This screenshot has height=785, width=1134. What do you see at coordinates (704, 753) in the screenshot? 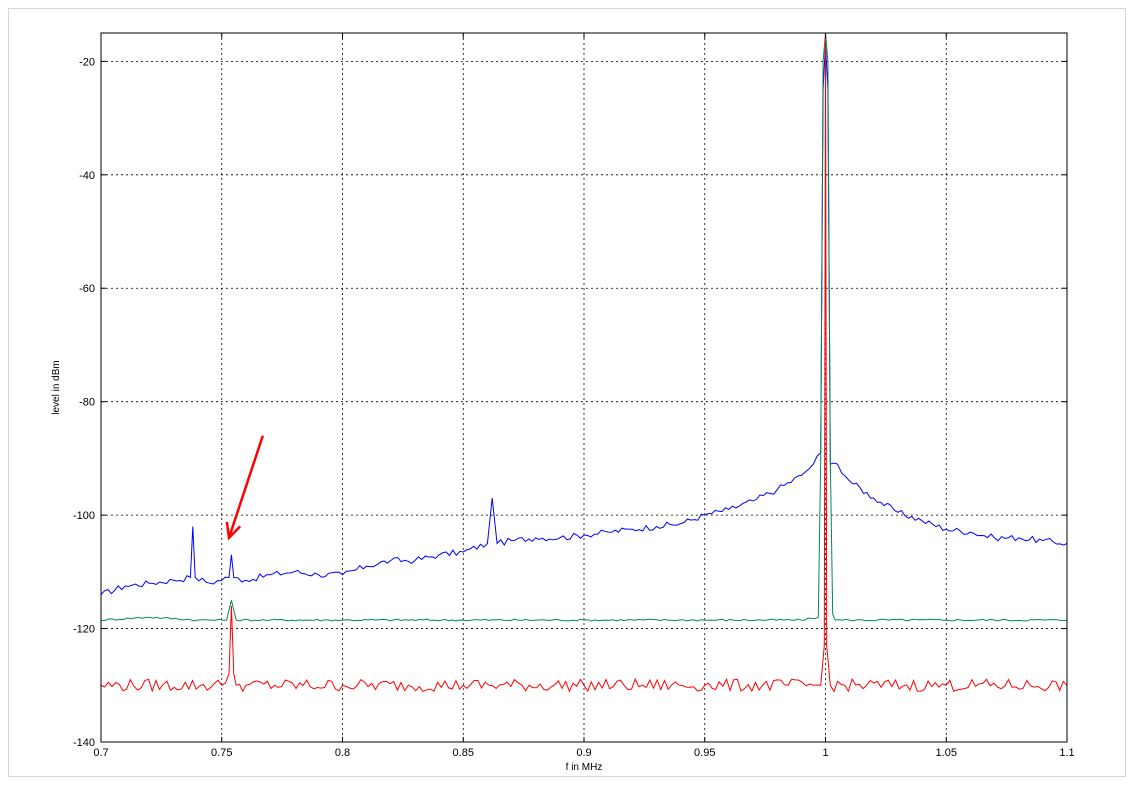
I see `x-tick-label: 0.95` at bounding box center [704, 753].